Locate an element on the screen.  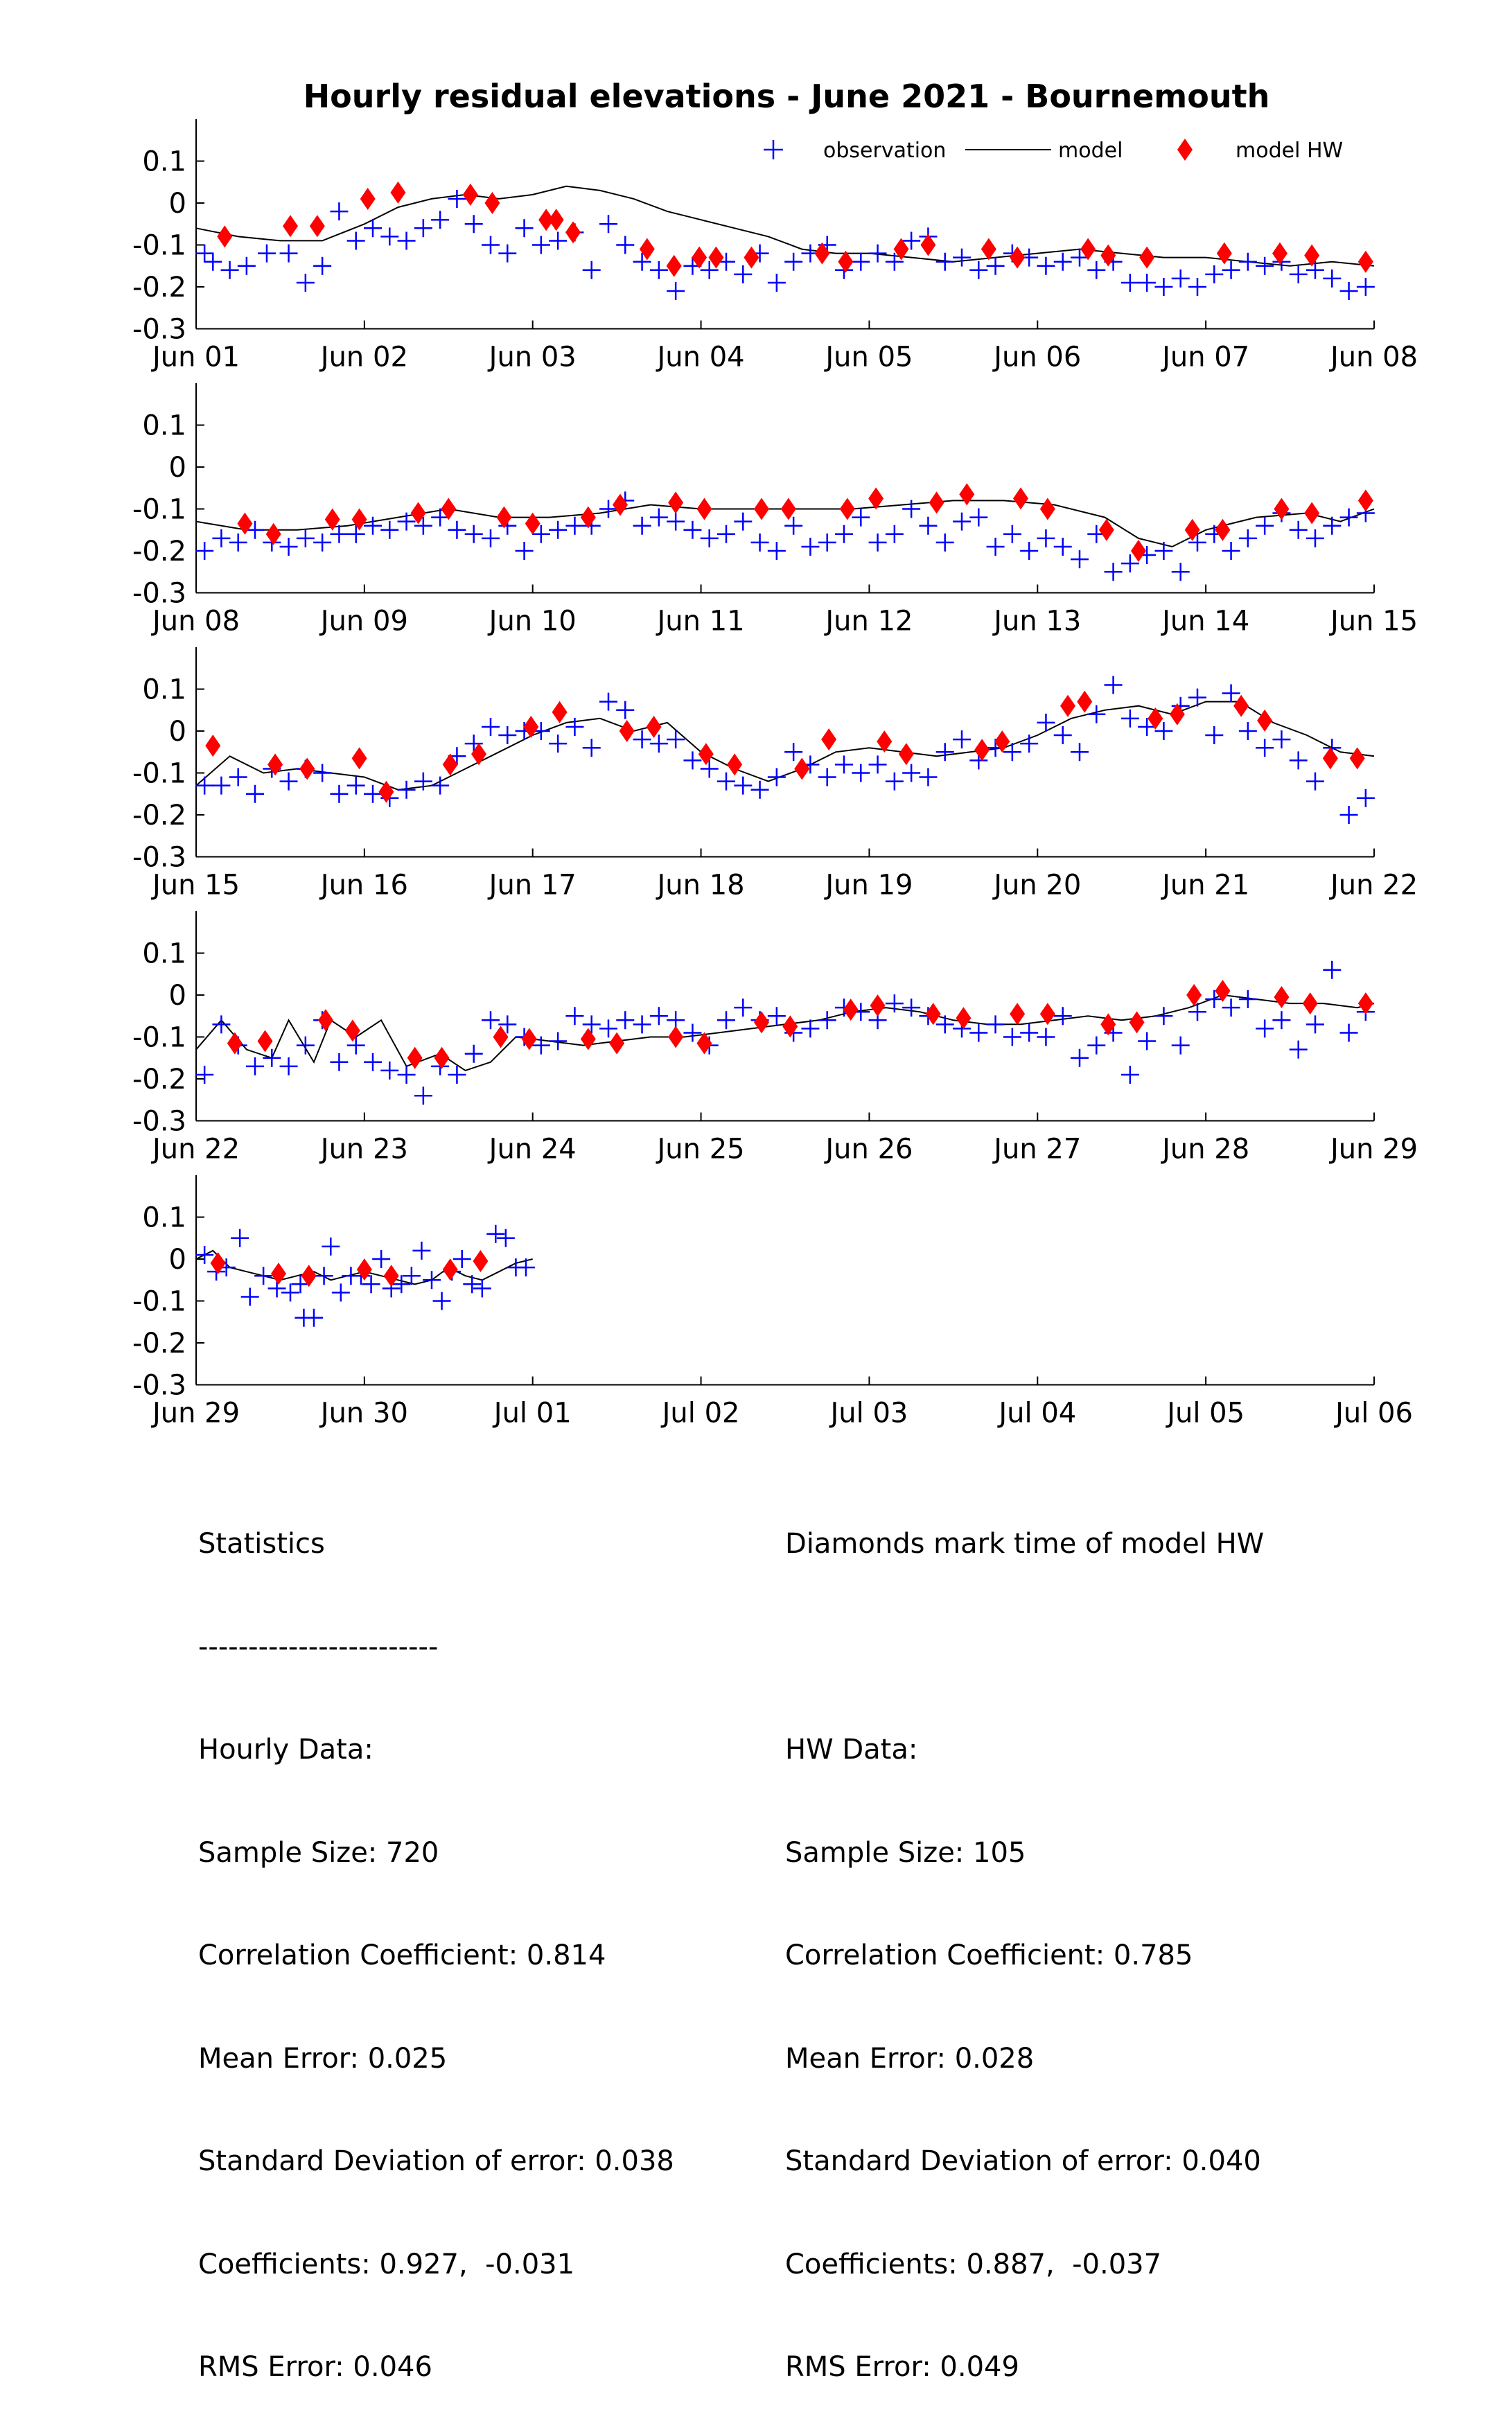
x-tick-label: Jun 09 is located at coordinates (363, 621).